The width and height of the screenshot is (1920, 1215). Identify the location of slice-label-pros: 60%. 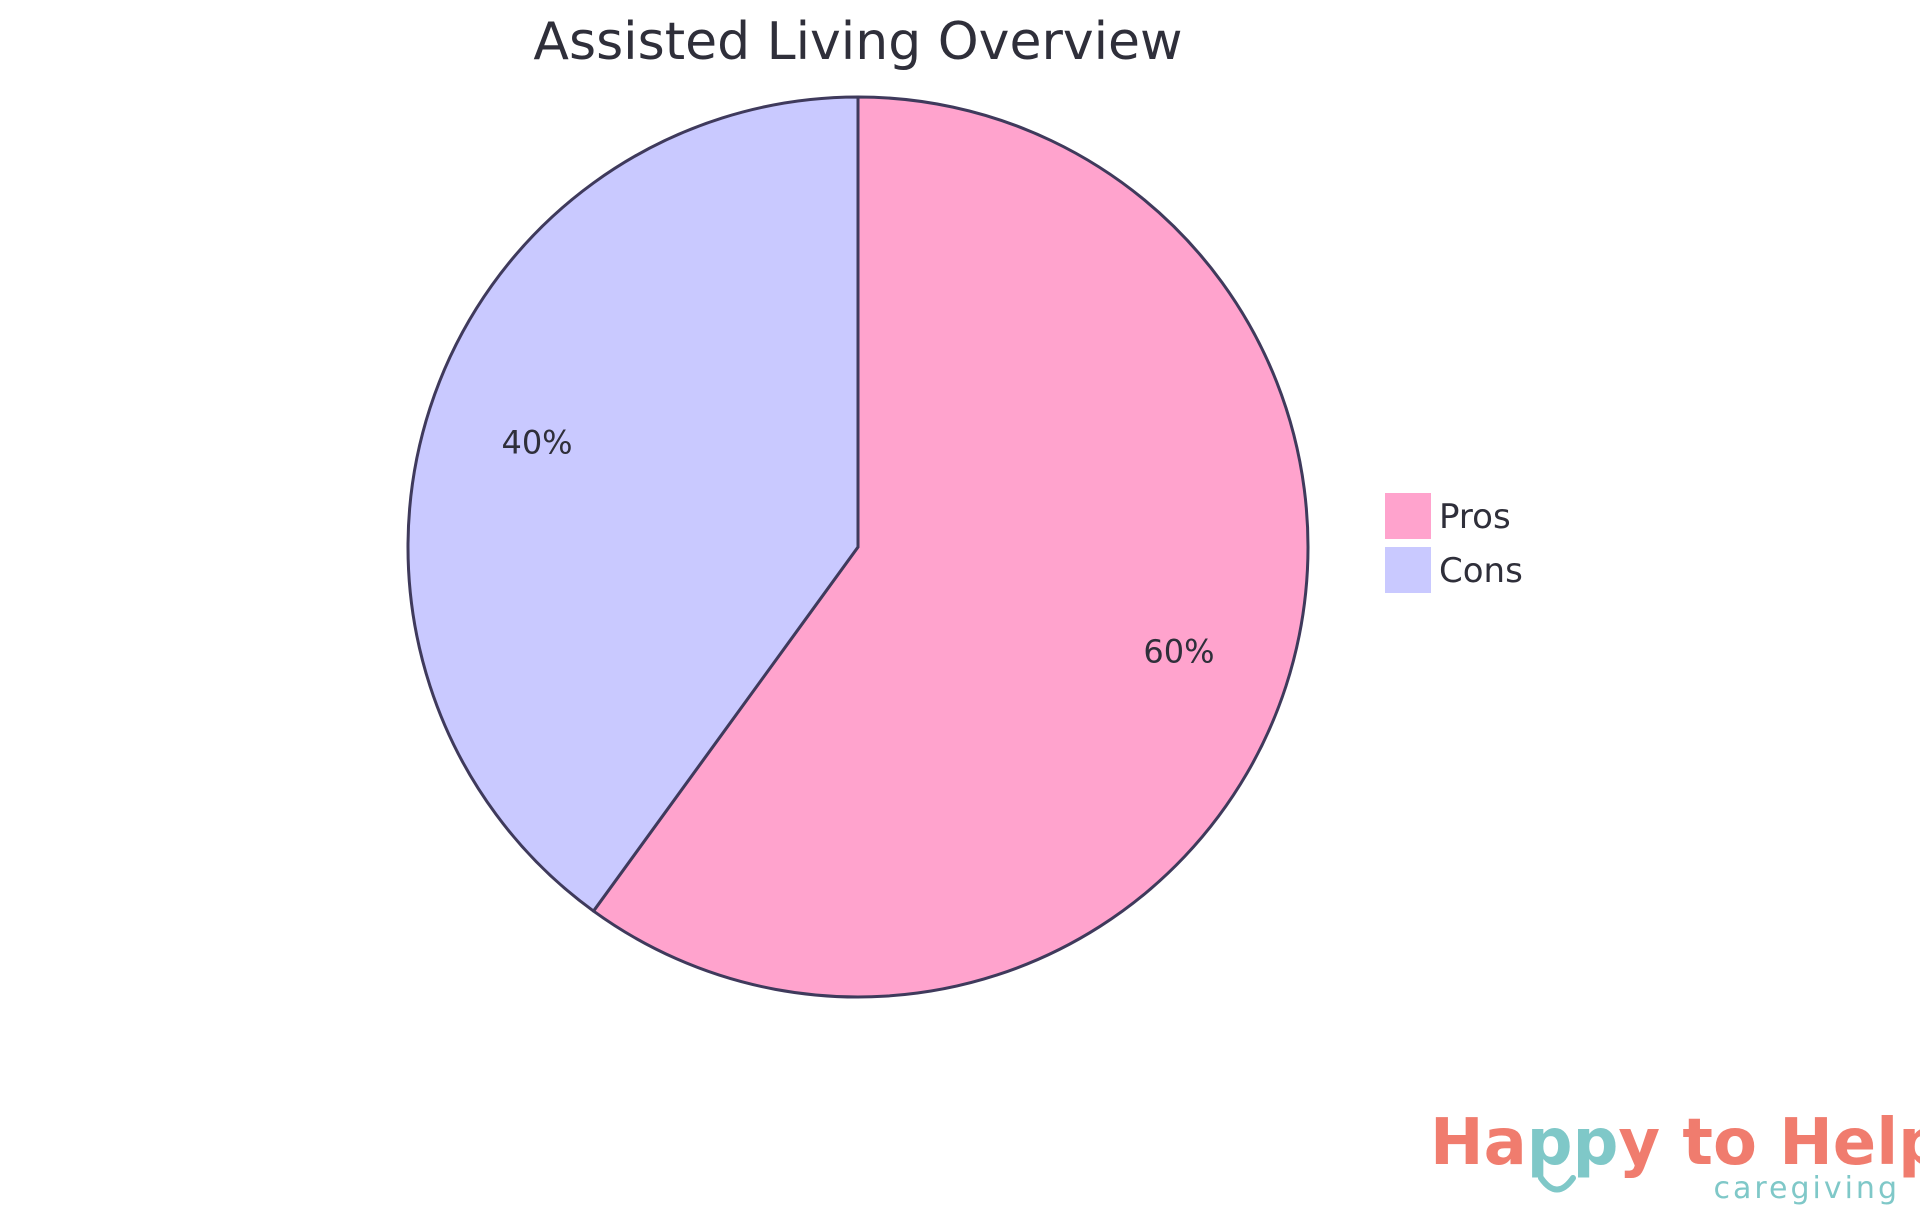
(1178, 651).